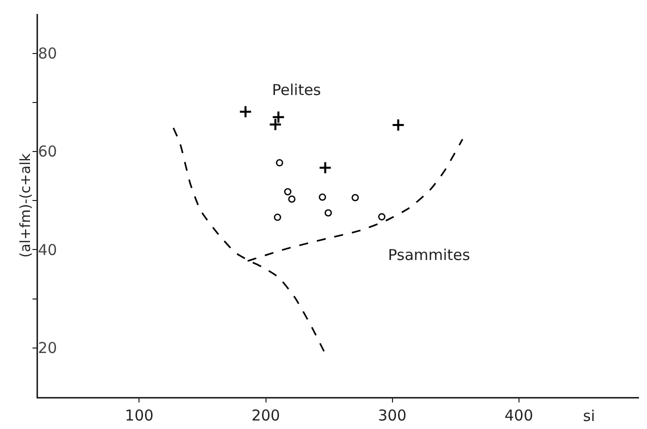  I want to click on x-tick-label: 400, so click(519, 415).